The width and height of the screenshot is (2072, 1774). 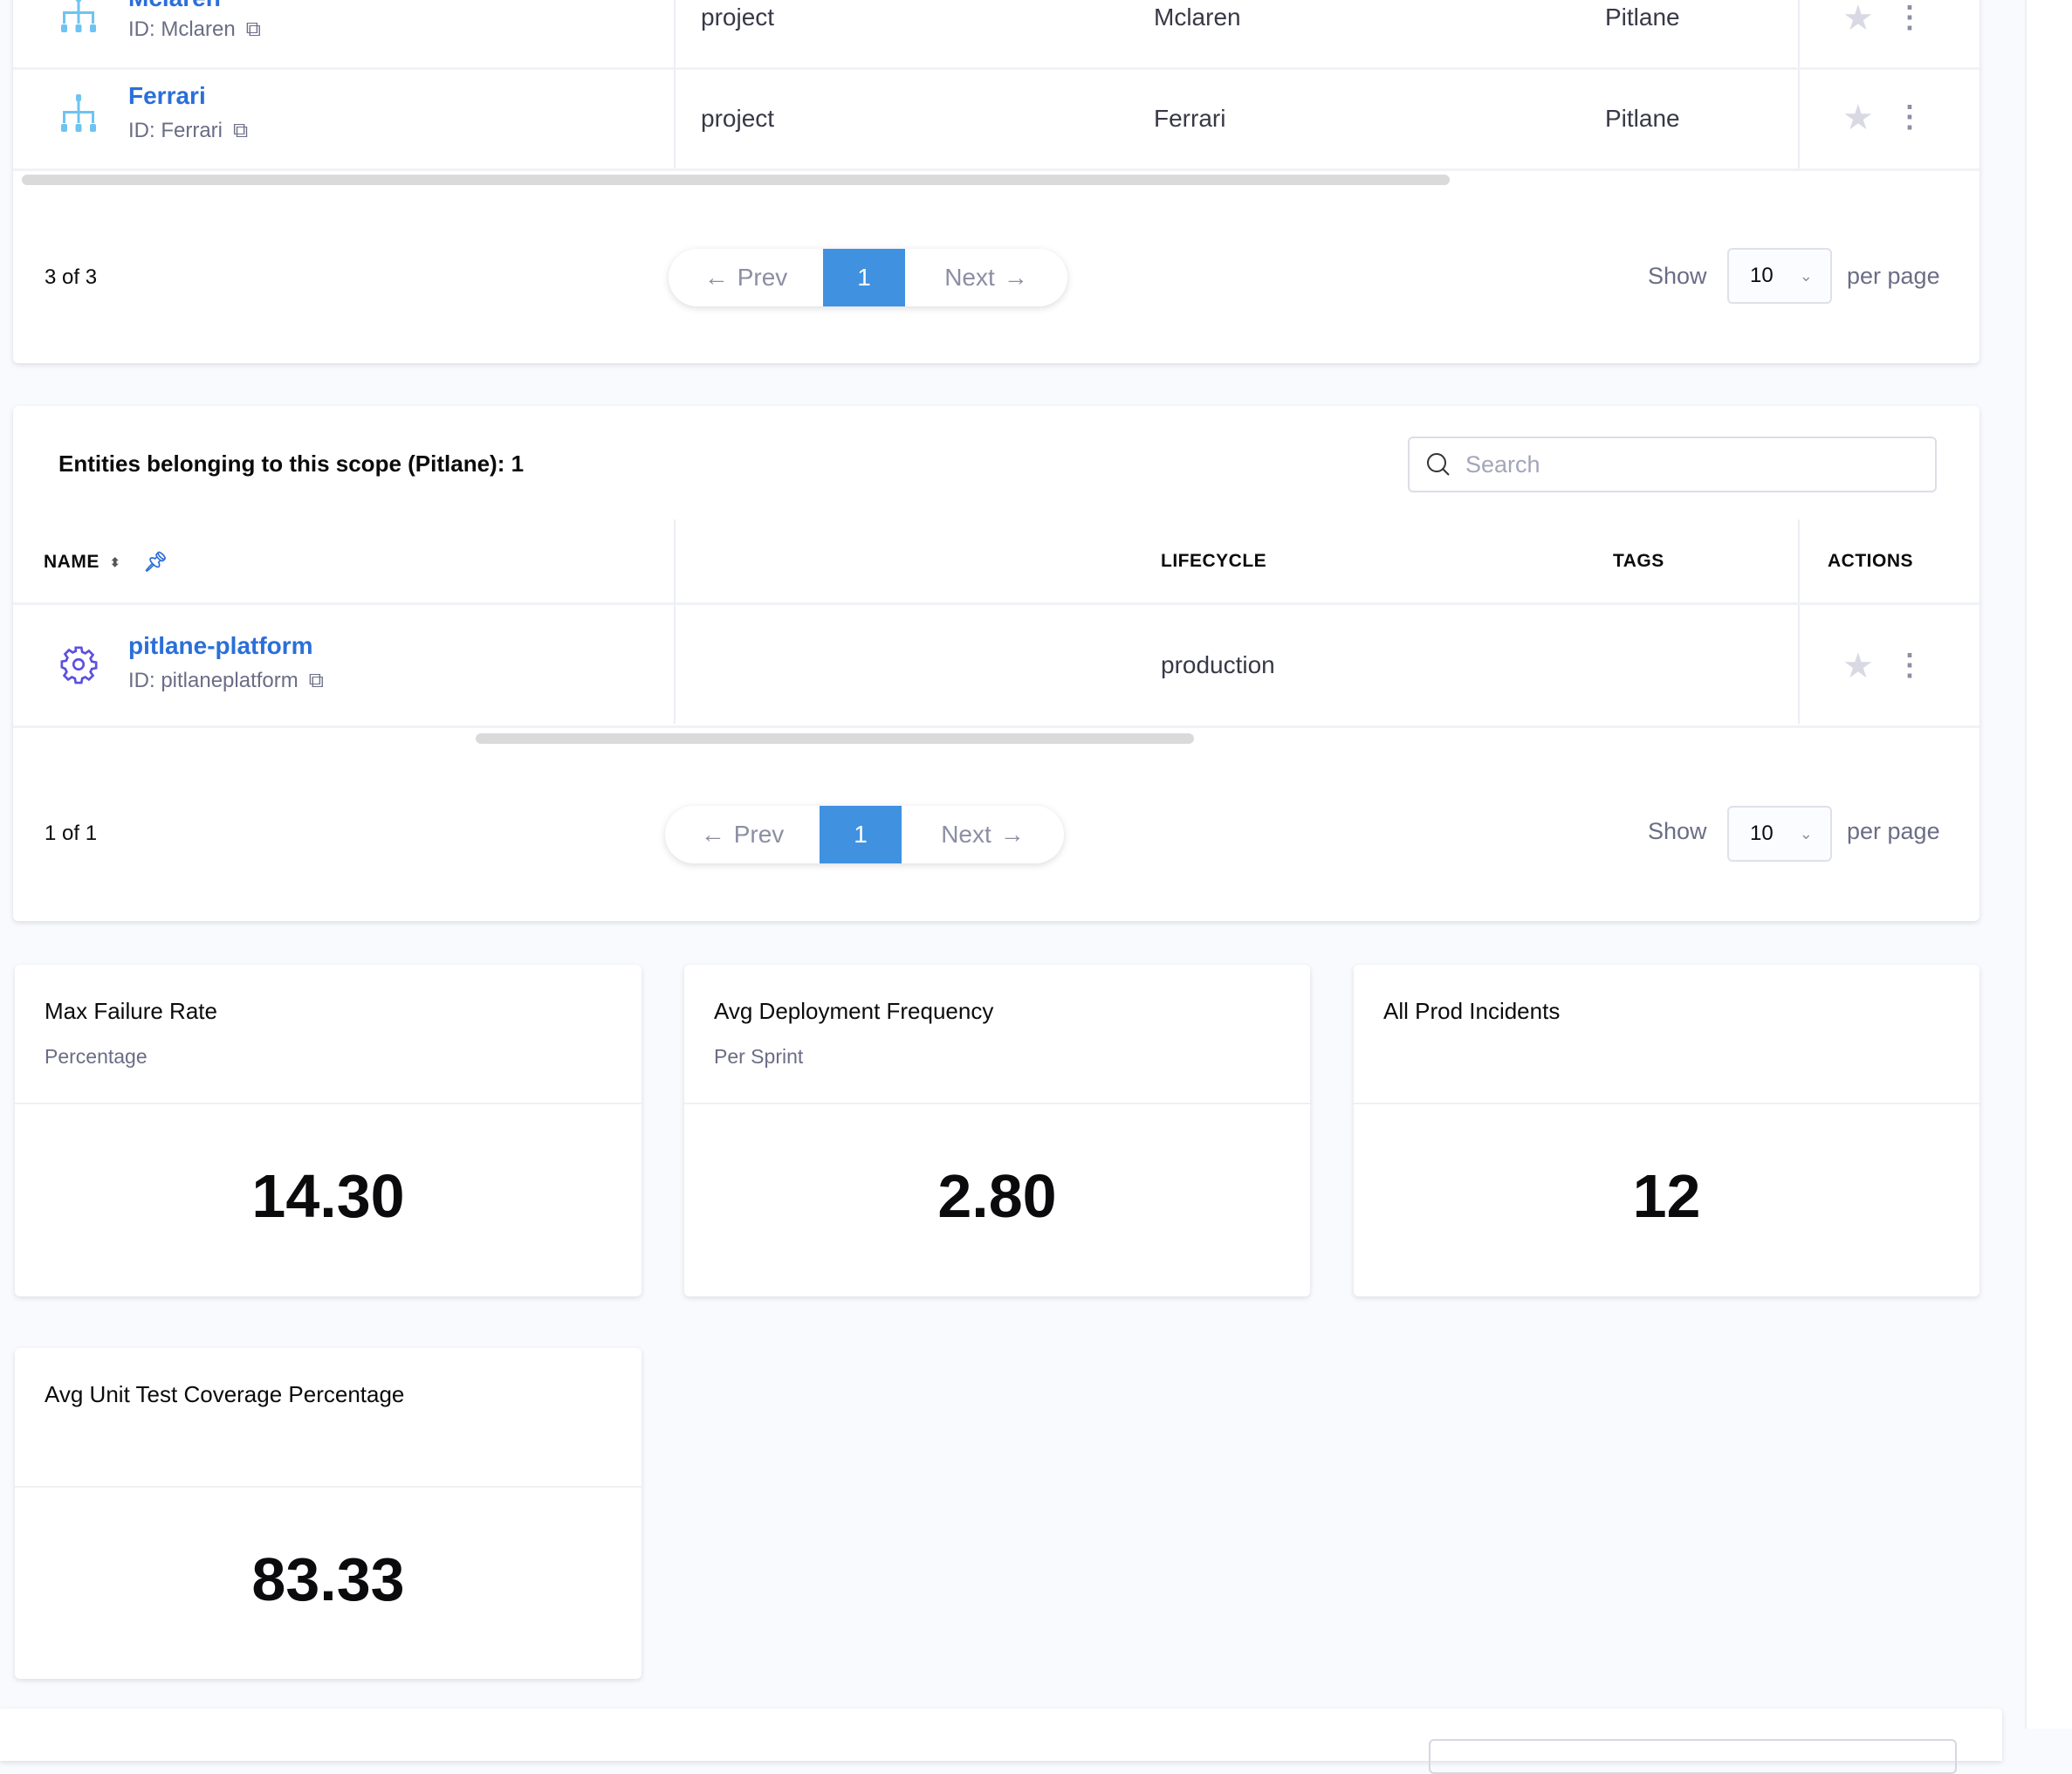 What do you see at coordinates (1693, 1756) in the screenshot?
I see `search-input` at bounding box center [1693, 1756].